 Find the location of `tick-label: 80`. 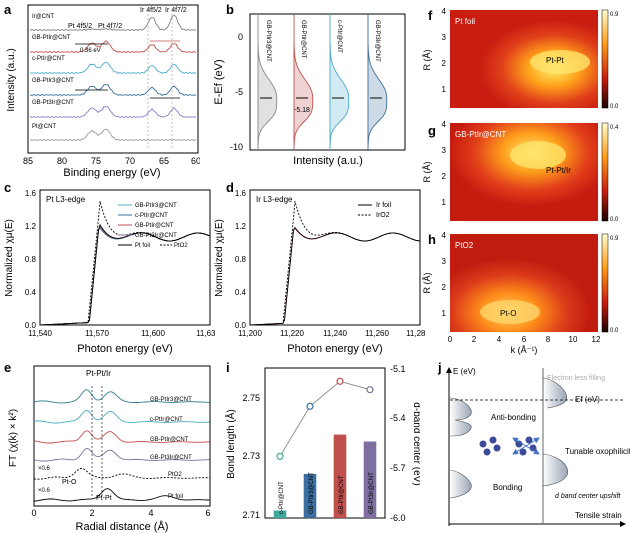

tick-label: 80 is located at coordinates (62, 161).